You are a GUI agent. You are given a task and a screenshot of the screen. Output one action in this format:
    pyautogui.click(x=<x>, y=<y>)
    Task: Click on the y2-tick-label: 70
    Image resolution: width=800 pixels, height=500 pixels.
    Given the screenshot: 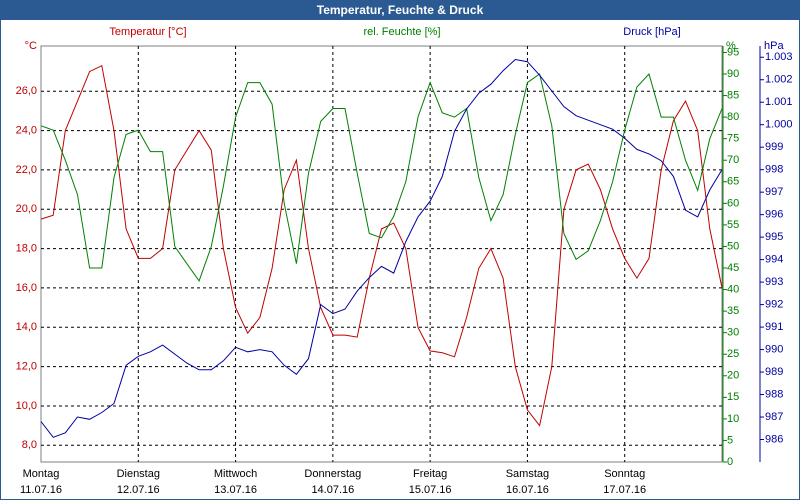 What is the action you would take?
    pyautogui.click(x=733, y=160)
    